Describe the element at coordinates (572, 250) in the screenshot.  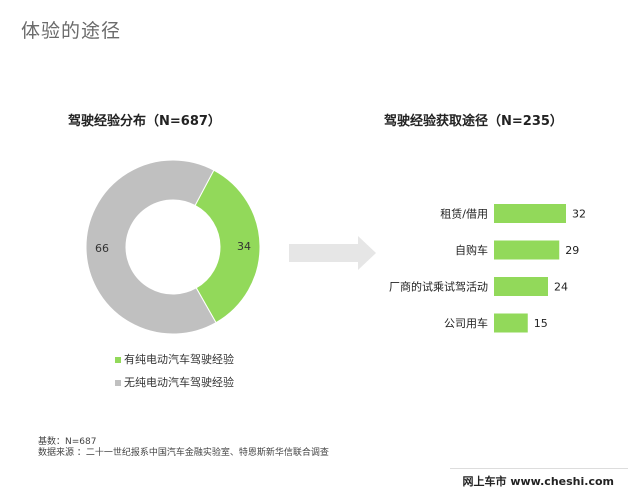
I see `bar-value-label: 29` at that location.